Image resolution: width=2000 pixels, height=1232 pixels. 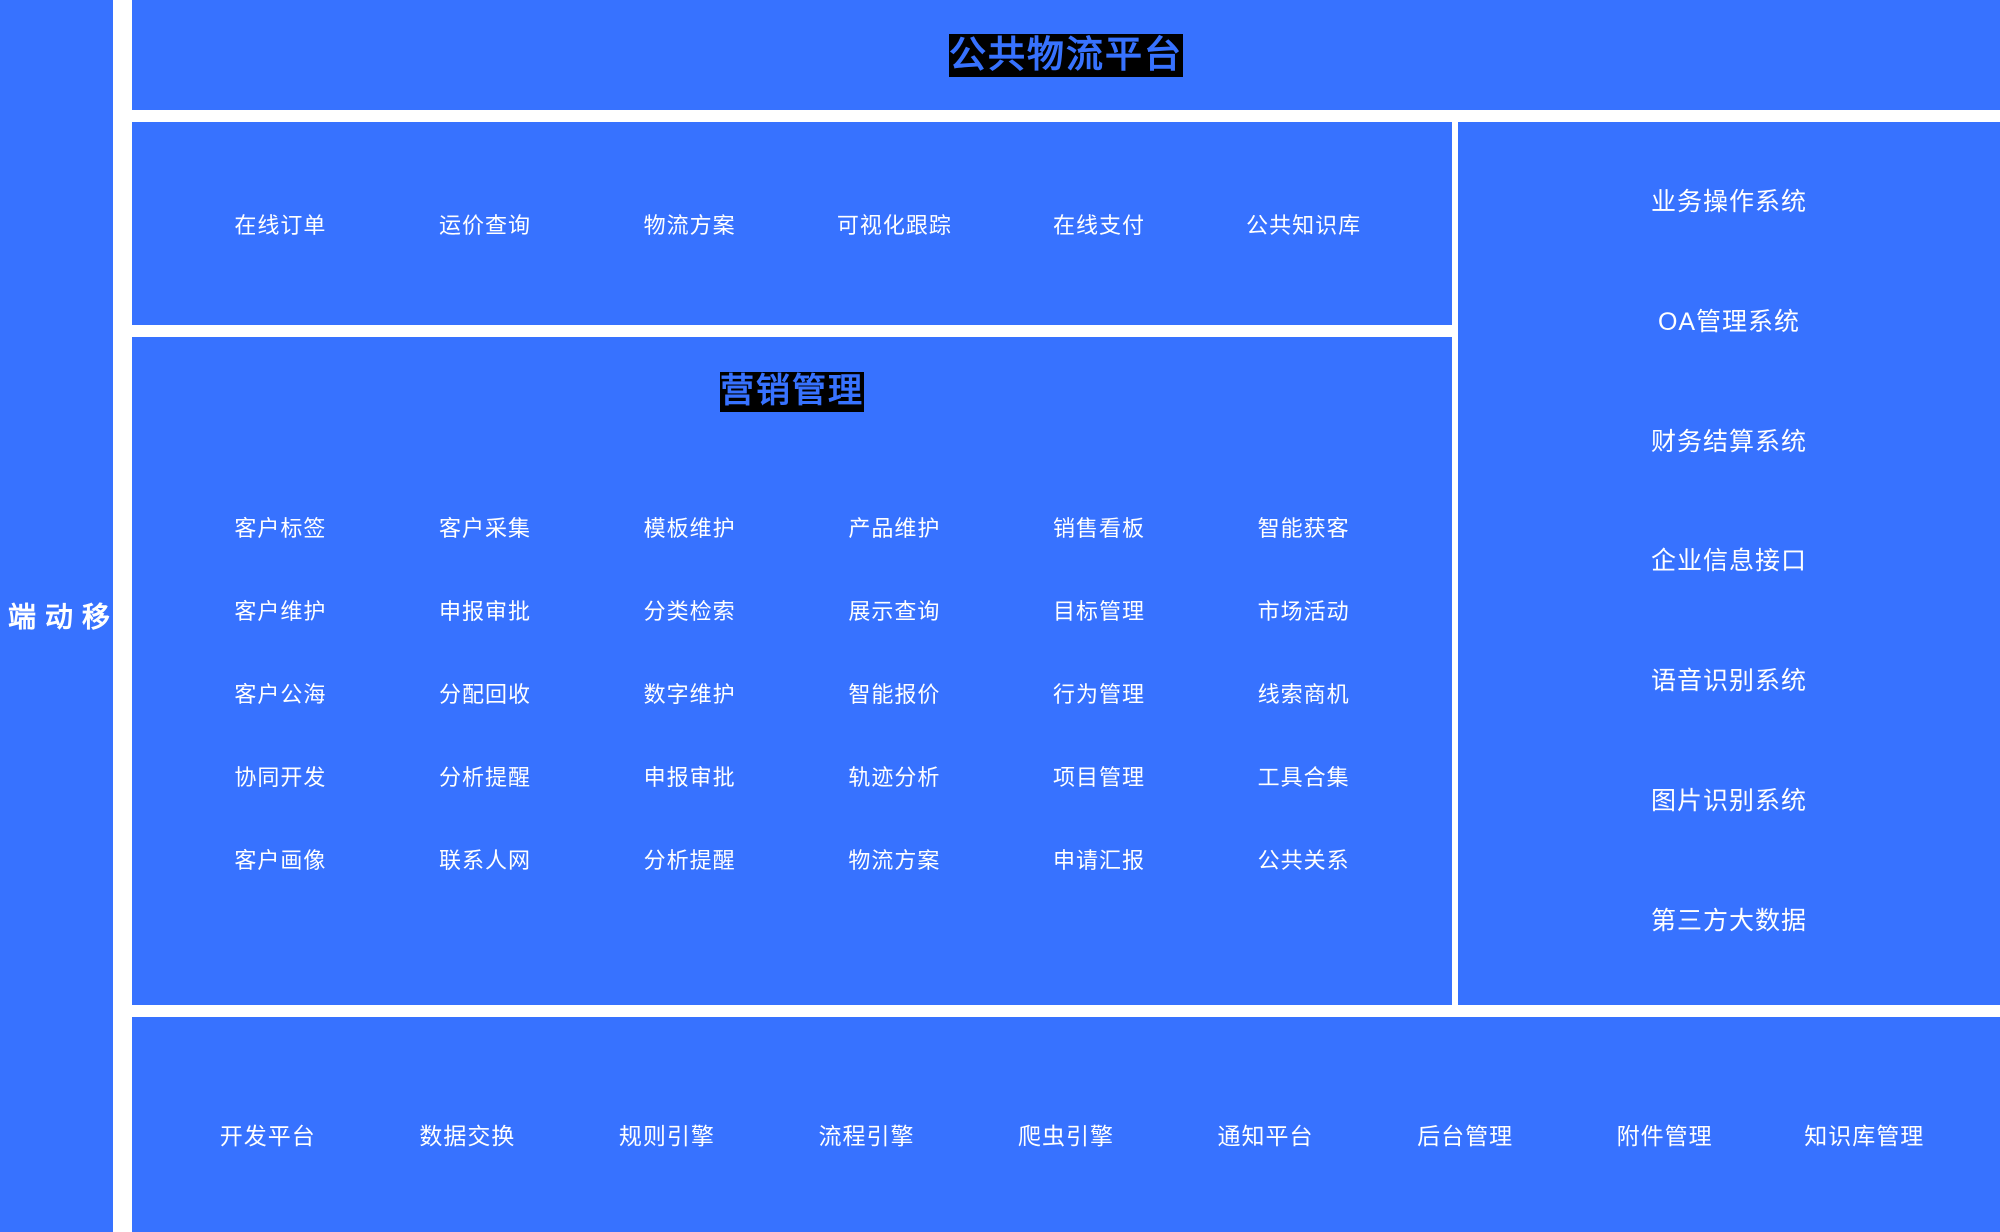 I want to click on marketing-item-contact-network: 联系人网, so click(x=484, y=860).